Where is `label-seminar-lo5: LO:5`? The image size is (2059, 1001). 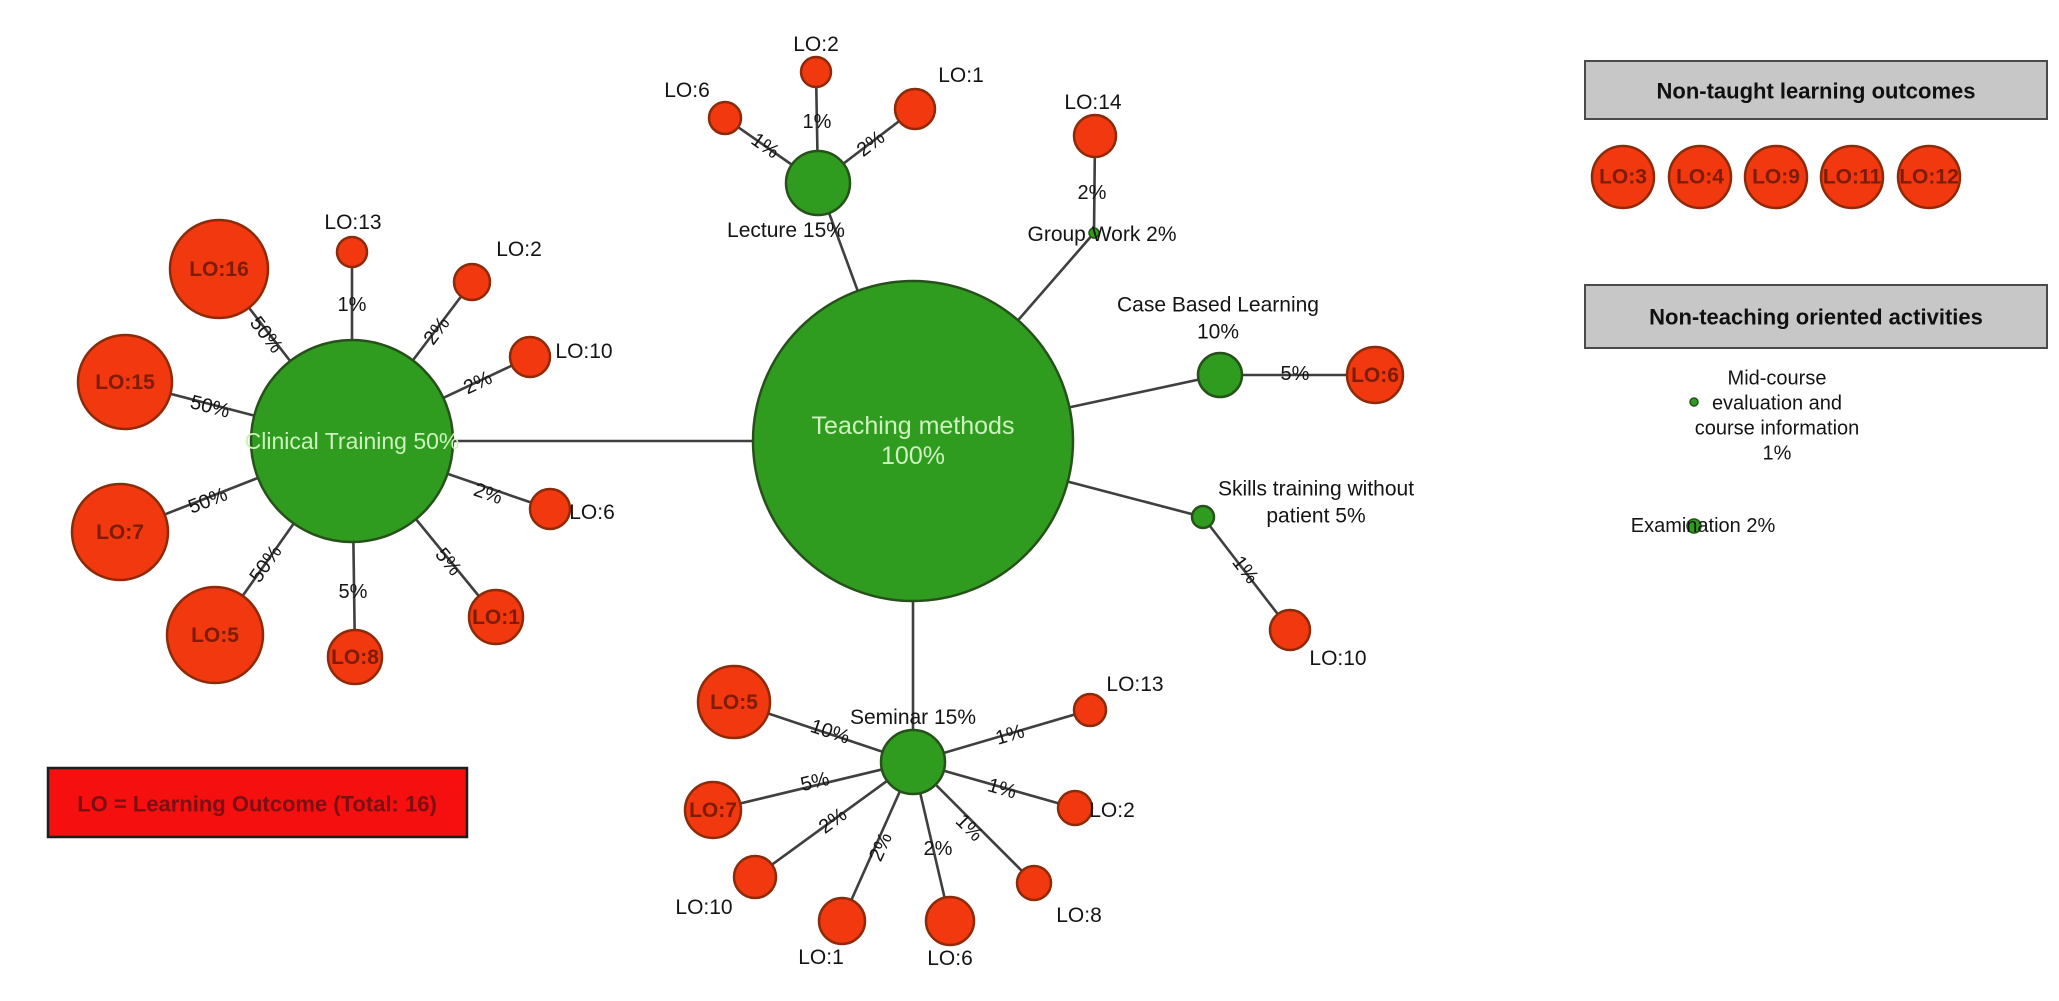
label-seminar-lo5: LO:5 is located at coordinates (734, 702).